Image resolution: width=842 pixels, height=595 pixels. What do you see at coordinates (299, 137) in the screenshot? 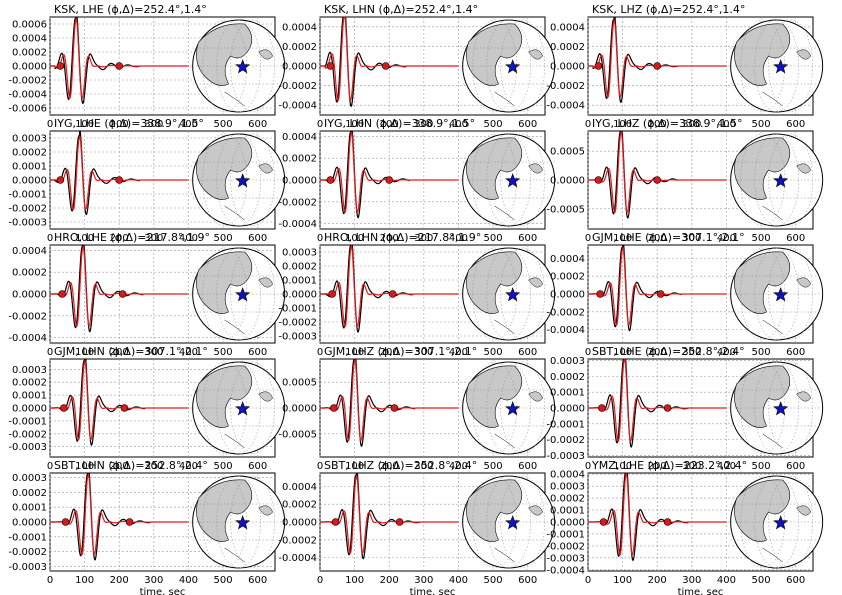
I see `y-tick-label: 0.0004` at bounding box center [299, 137].